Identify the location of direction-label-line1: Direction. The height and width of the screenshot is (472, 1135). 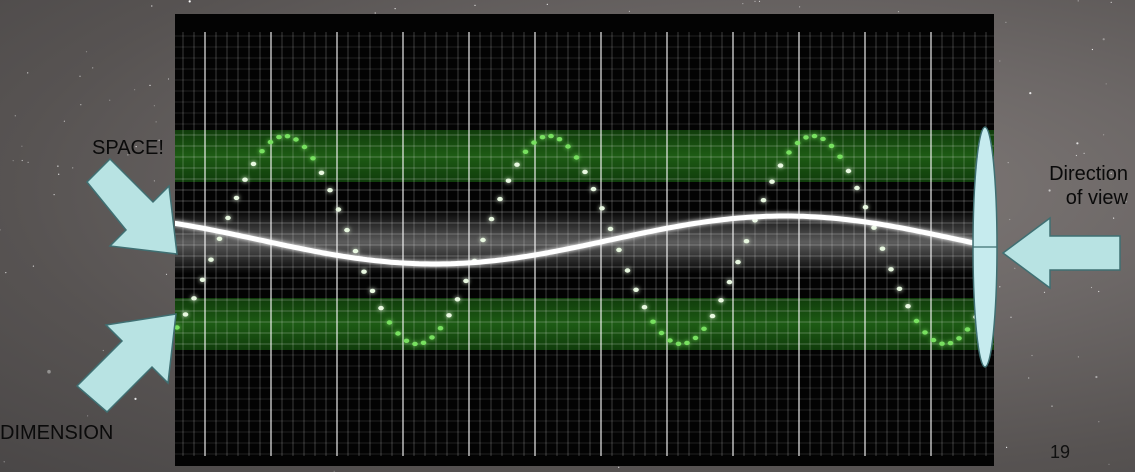
(1088, 174).